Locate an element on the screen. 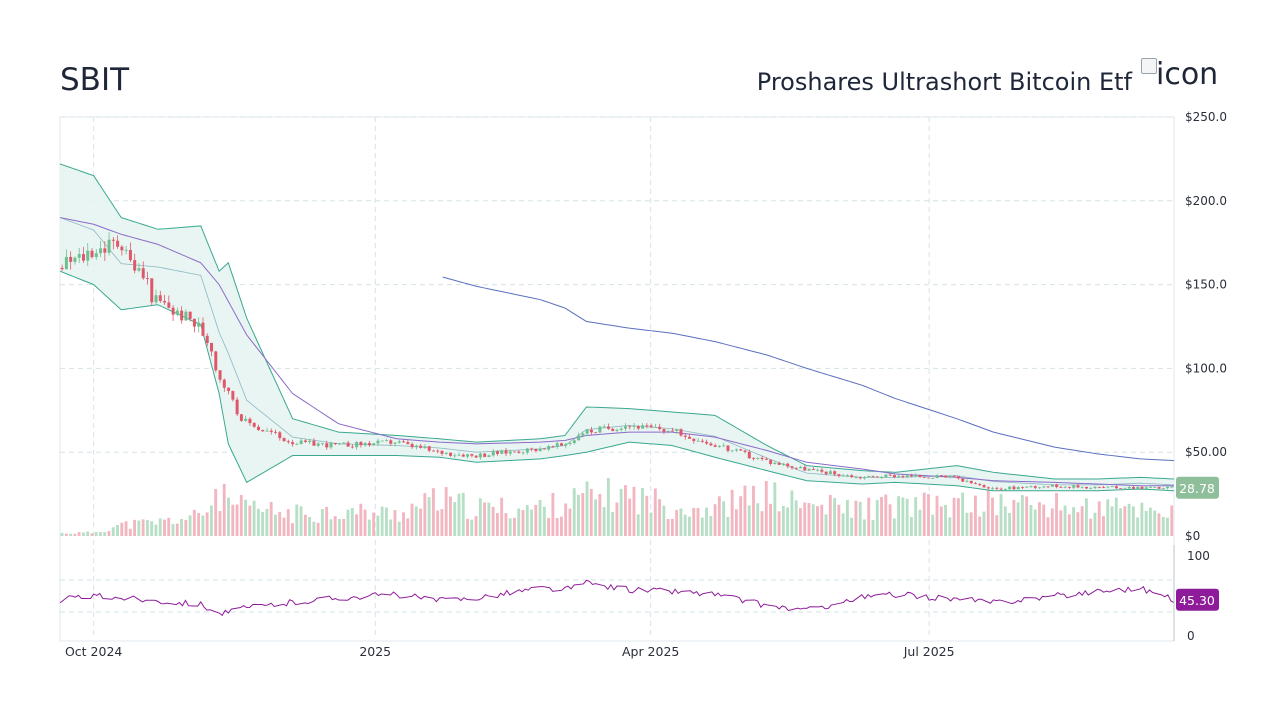 This screenshot has width=1280, height=720. rsi-tick-label: 100 is located at coordinates (1198, 556).